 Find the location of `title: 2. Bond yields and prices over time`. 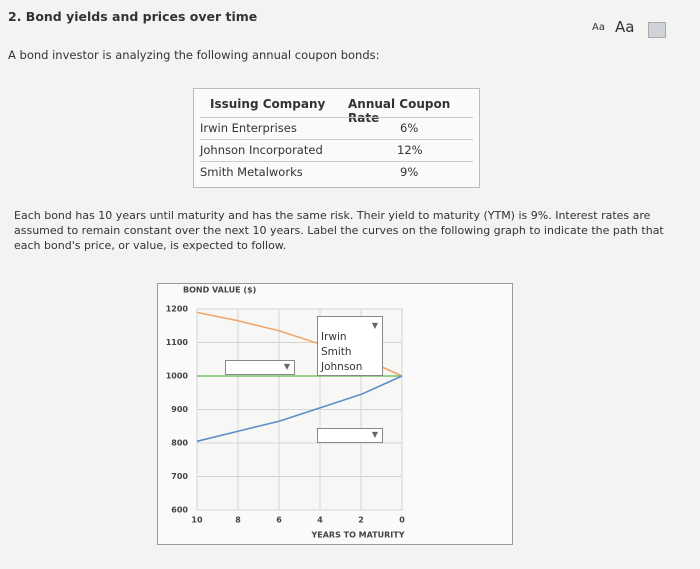

title: 2. Bond yields and prices over time is located at coordinates (133, 16).